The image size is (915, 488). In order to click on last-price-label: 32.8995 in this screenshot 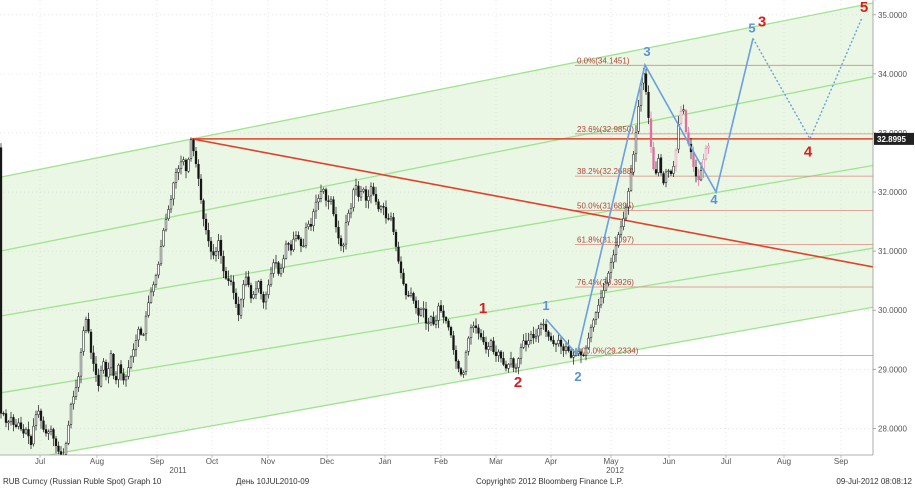, I will do `click(891, 139)`.